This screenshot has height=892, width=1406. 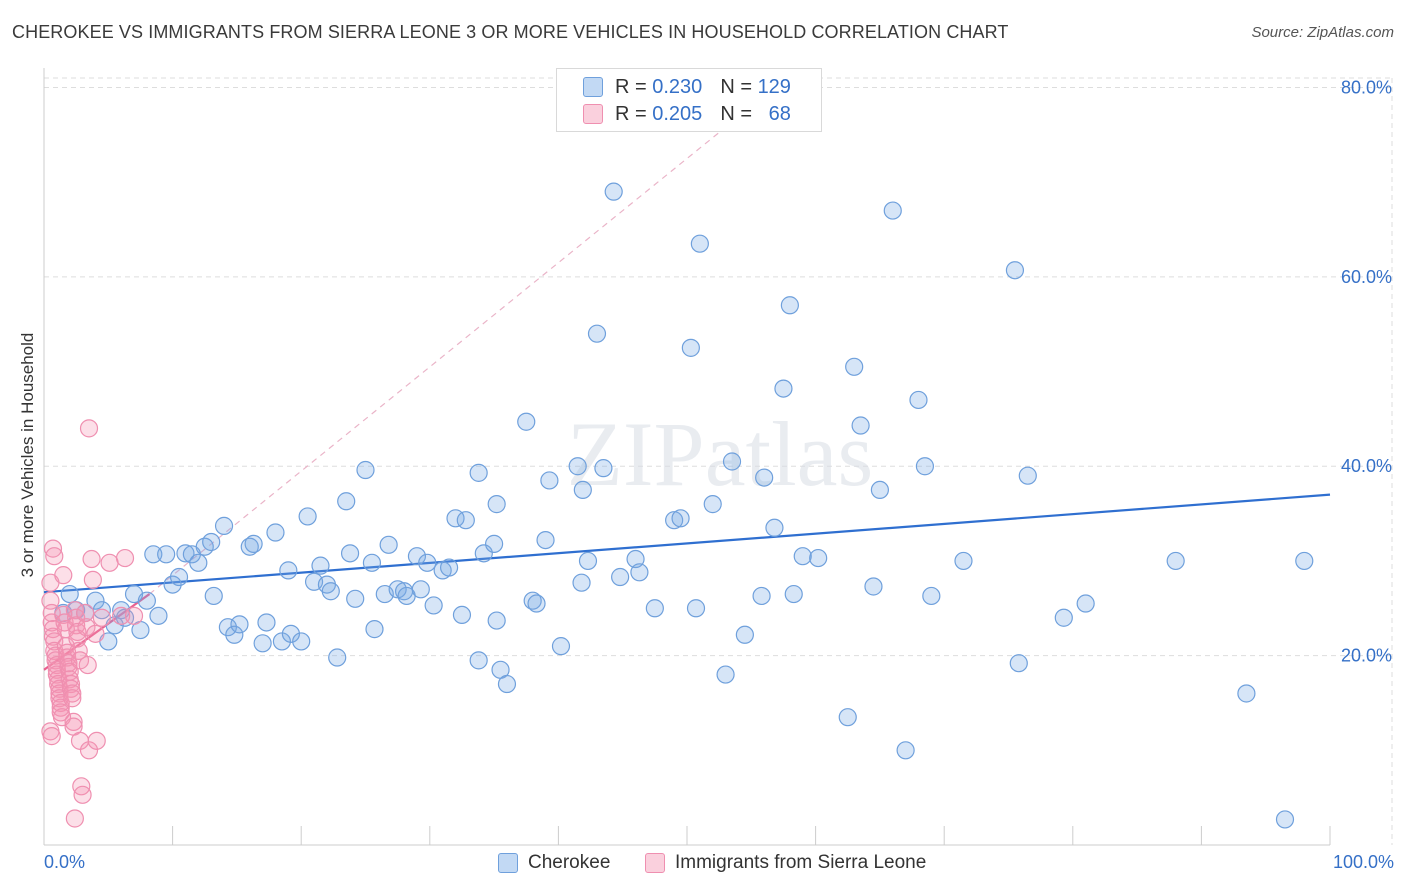 I want to click on y-tick-label: 20.0%, so click(x=1366, y=656).